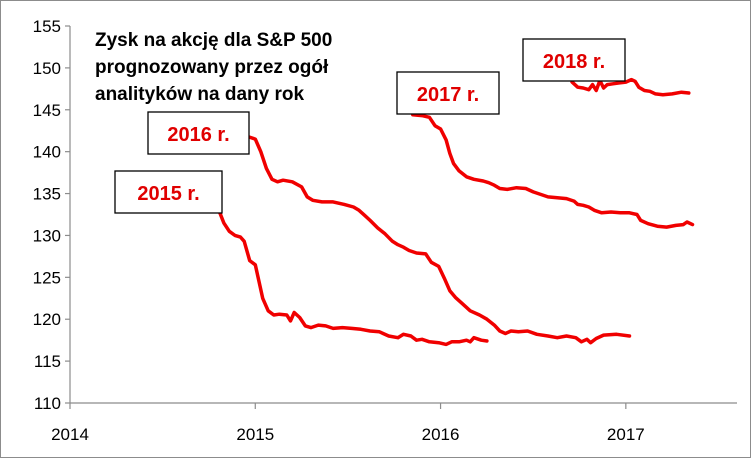 This screenshot has width=751, height=458. What do you see at coordinates (47, 277) in the screenshot?
I see `y-tick-label: 125` at bounding box center [47, 277].